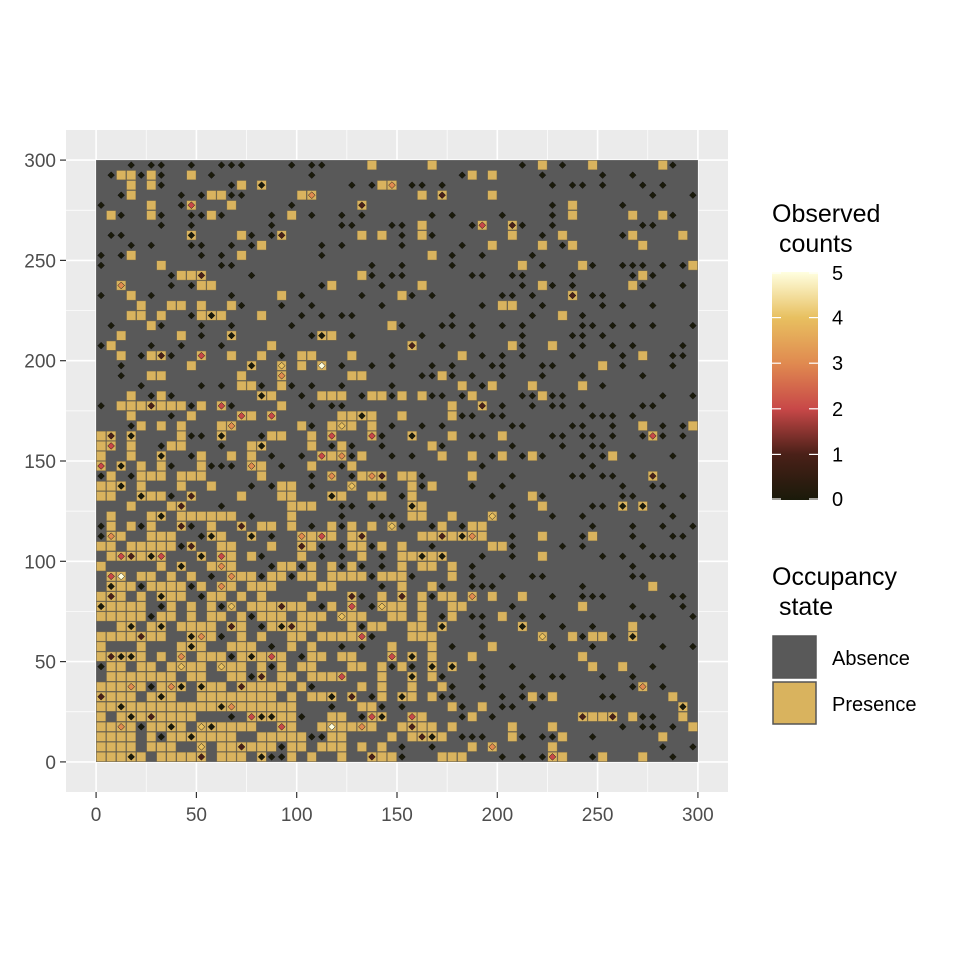 Image resolution: width=960 pixels, height=960 pixels. What do you see at coordinates (40, 261) in the screenshot?
I see `y-tick-label: 250` at bounding box center [40, 261].